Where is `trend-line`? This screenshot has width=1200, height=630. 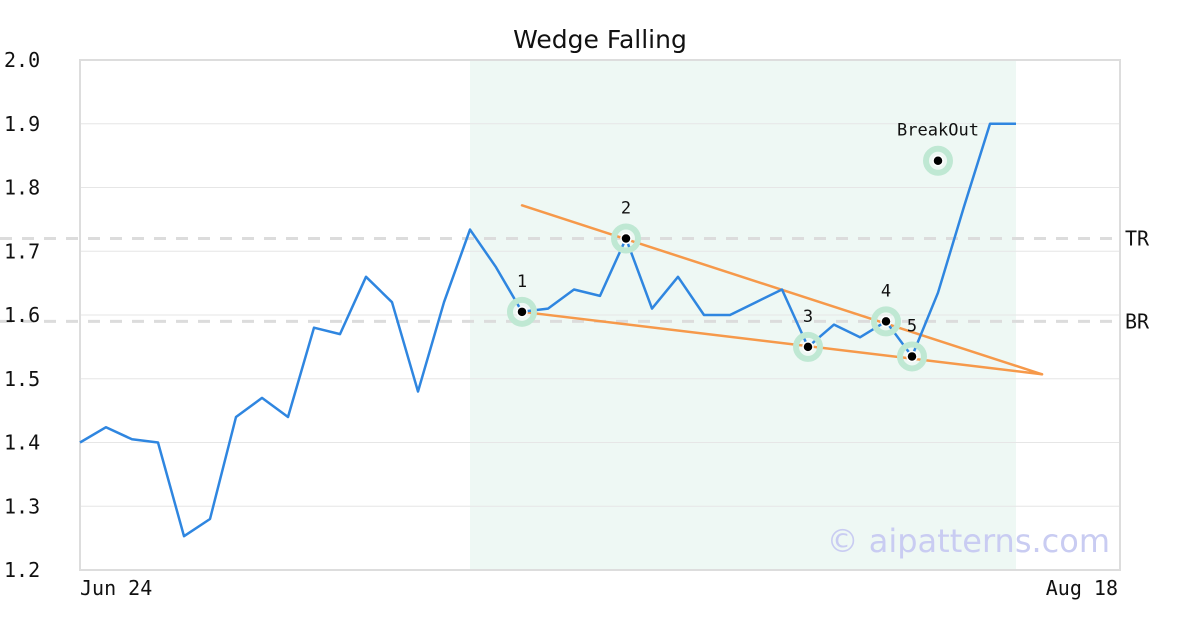
trend-line is located at coordinates (782, 343).